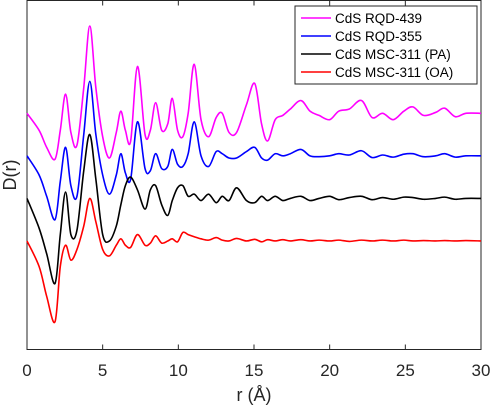 The height and width of the screenshot is (407, 491). I want to click on x-tick-labels: 0 5 10 15 20 25 30, so click(256, 370).